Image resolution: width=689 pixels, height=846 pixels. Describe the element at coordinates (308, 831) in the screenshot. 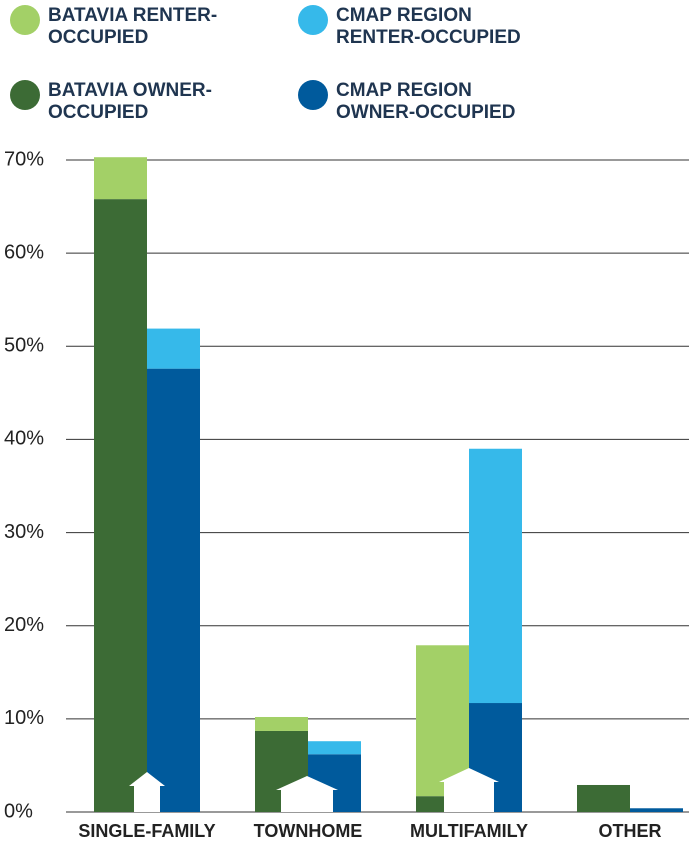

I see `x-tick-label: TOWNHOME` at that location.